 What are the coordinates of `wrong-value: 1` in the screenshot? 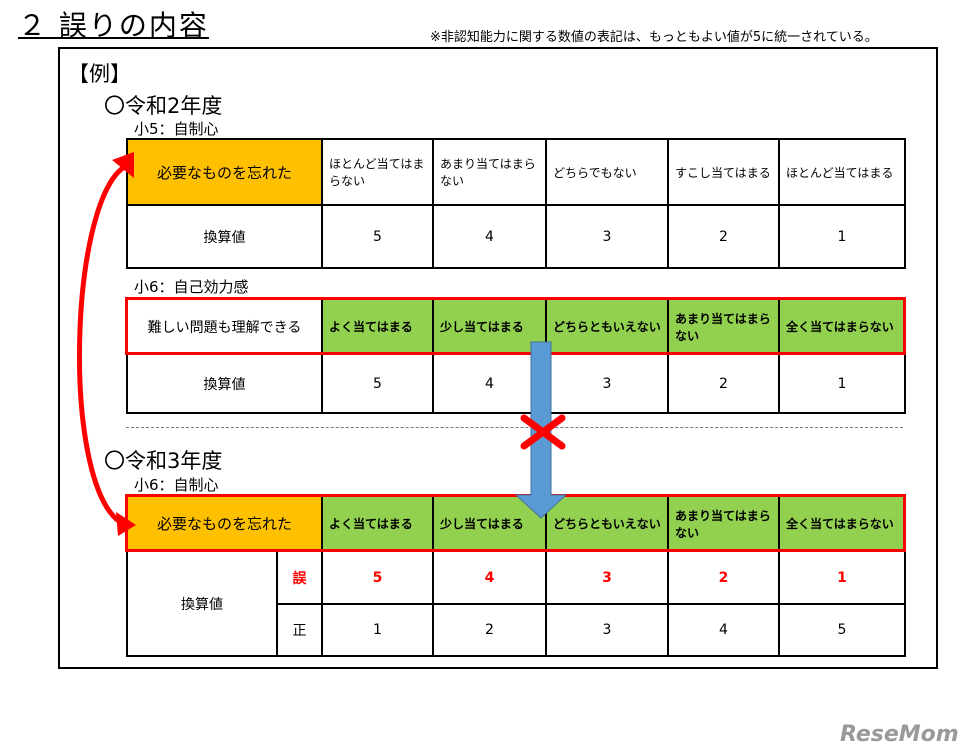 It's located at (842, 577).